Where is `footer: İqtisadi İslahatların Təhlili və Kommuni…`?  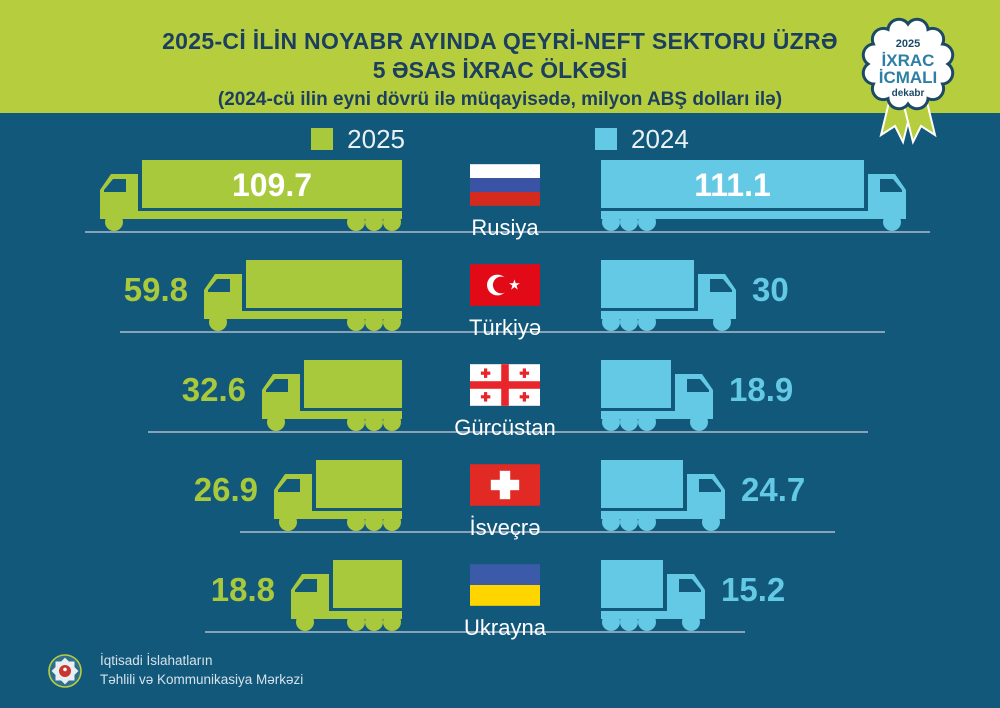 footer: İqtisadi İslahatların Təhlili və Kommuni… is located at coordinates (172, 671).